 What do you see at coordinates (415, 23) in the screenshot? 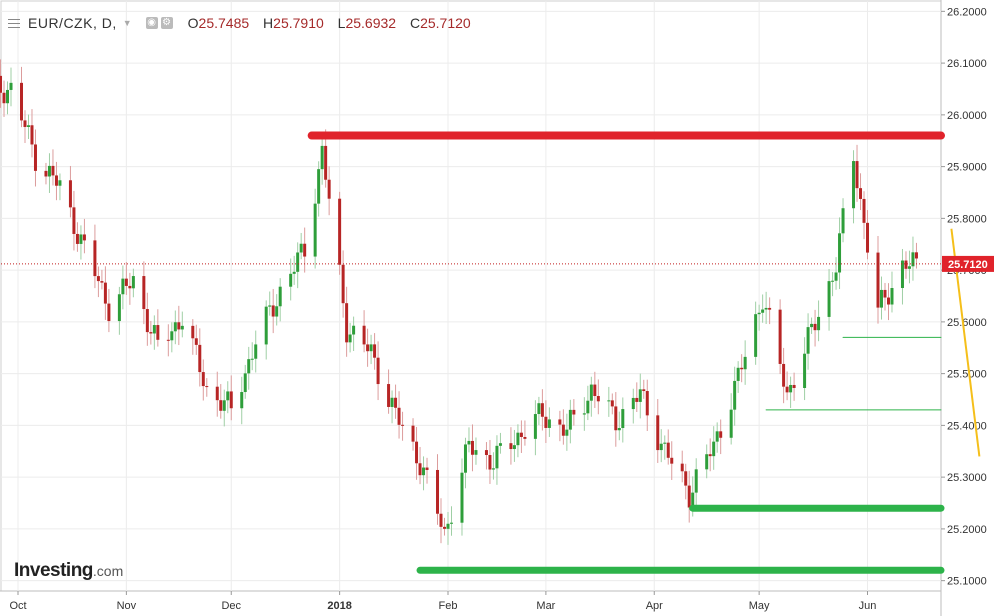
I see `close-label: C` at bounding box center [415, 23].